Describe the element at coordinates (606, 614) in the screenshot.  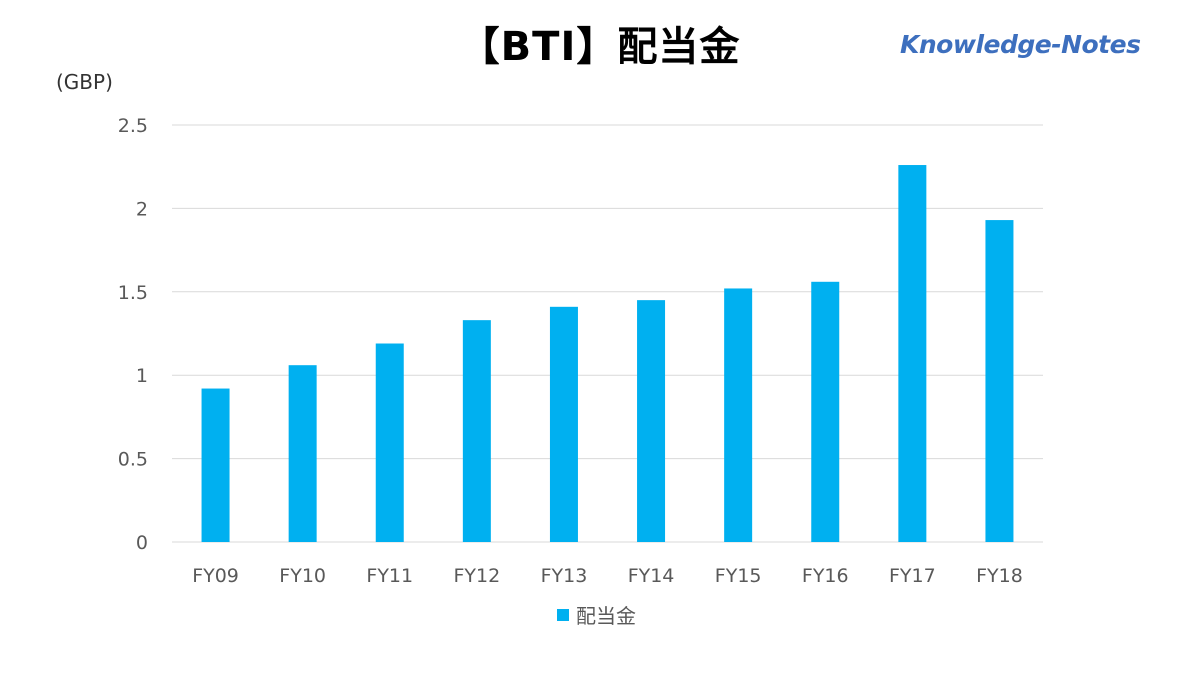
I see `legend-label: 配当金` at that location.